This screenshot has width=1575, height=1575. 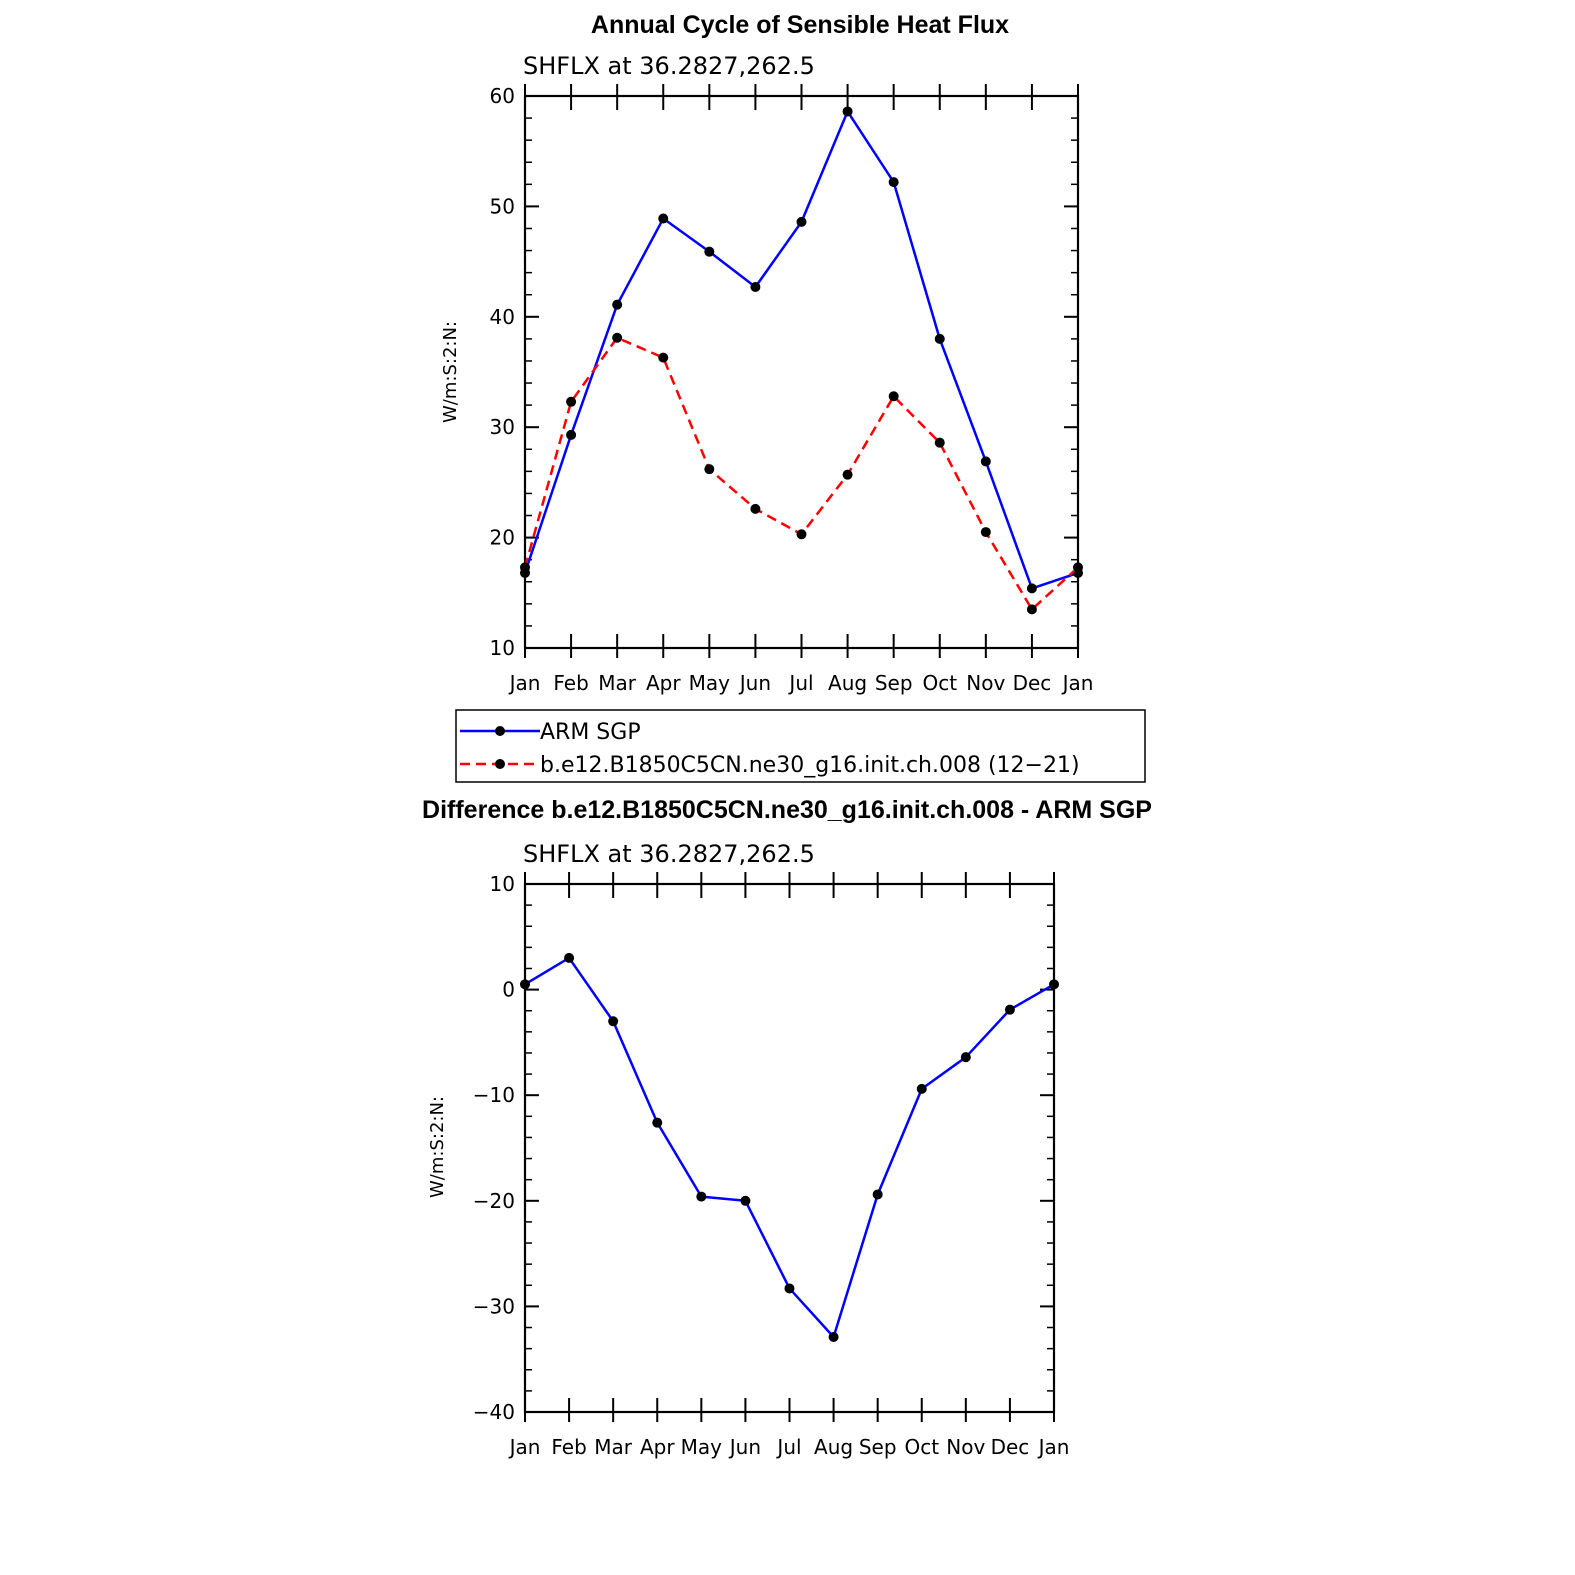 What do you see at coordinates (800, 25) in the screenshot?
I see `chart-title: Annual Cycle of Sensible Heat Flux` at bounding box center [800, 25].